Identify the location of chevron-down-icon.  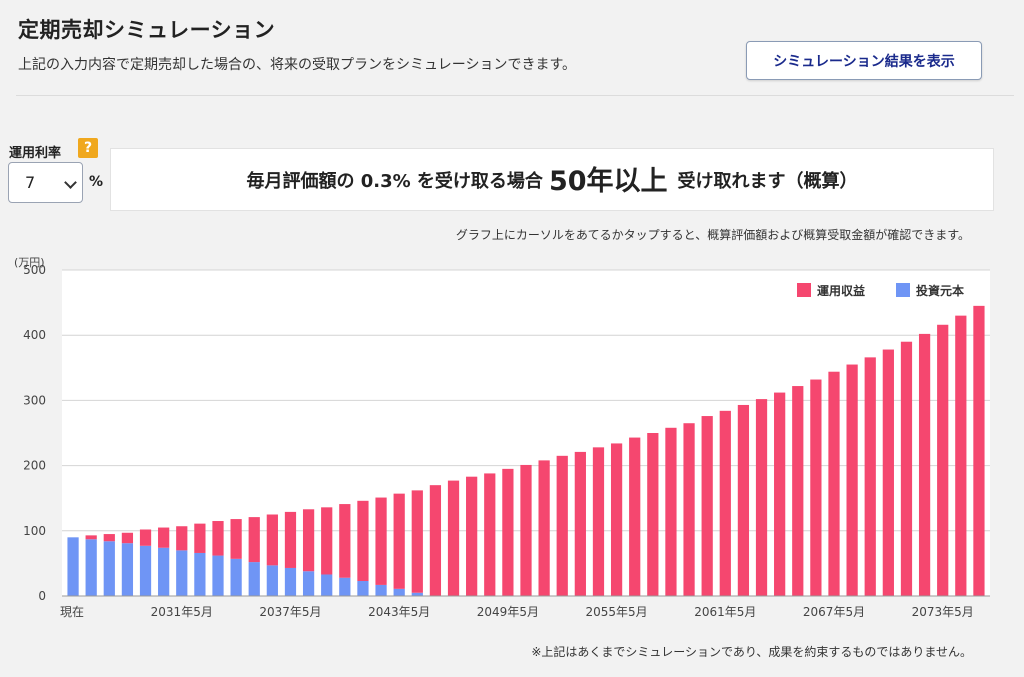
(70, 182).